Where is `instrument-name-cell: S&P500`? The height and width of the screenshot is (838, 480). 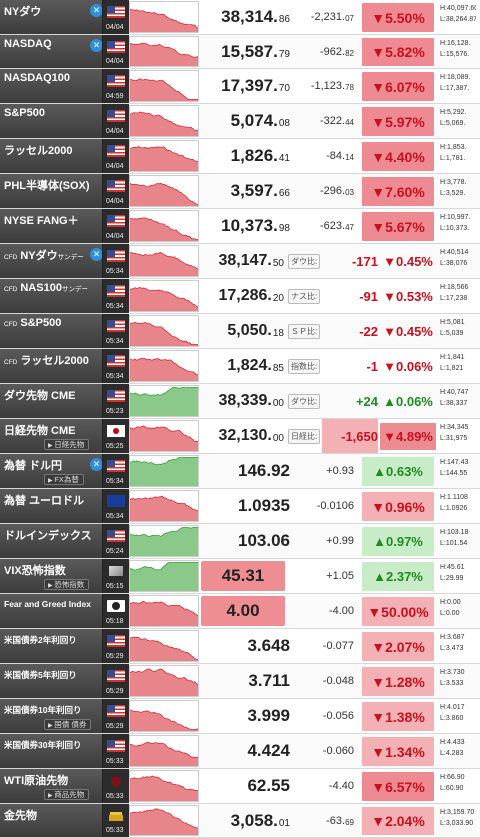 instrument-name-cell: S&P500 is located at coordinates (51, 121).